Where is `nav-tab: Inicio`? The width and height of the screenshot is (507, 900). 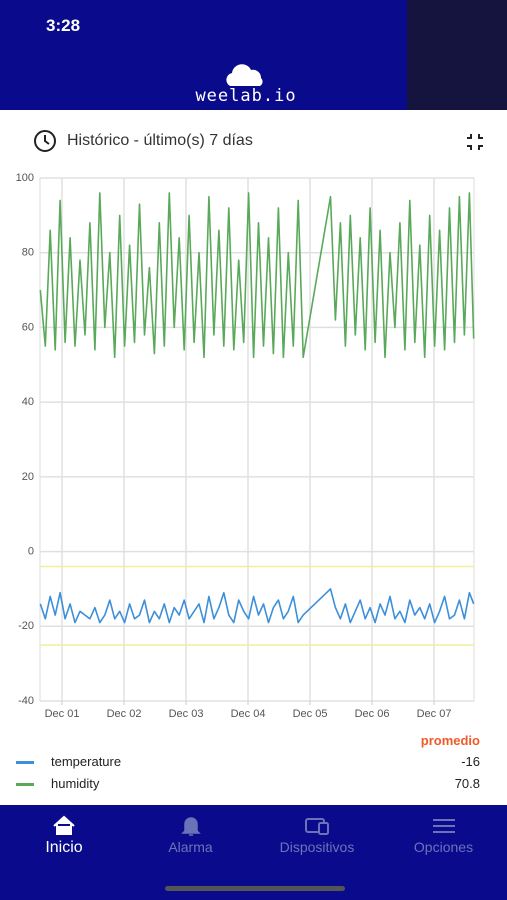 nav-tab: Inicio is located at coordinates (64, 840).